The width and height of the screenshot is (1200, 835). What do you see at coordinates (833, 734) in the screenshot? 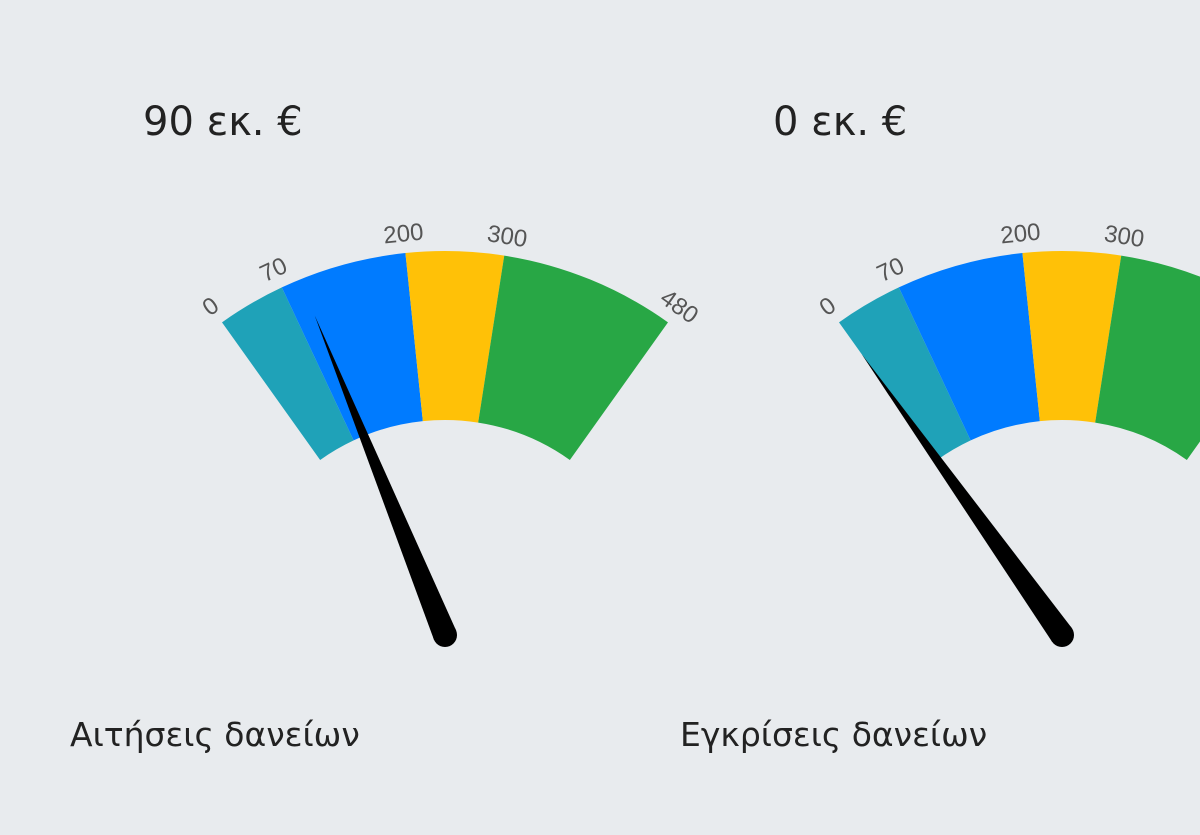
I see `gauge-title: Εγκρίσεις δανείων` at bounding box center [833, 734].